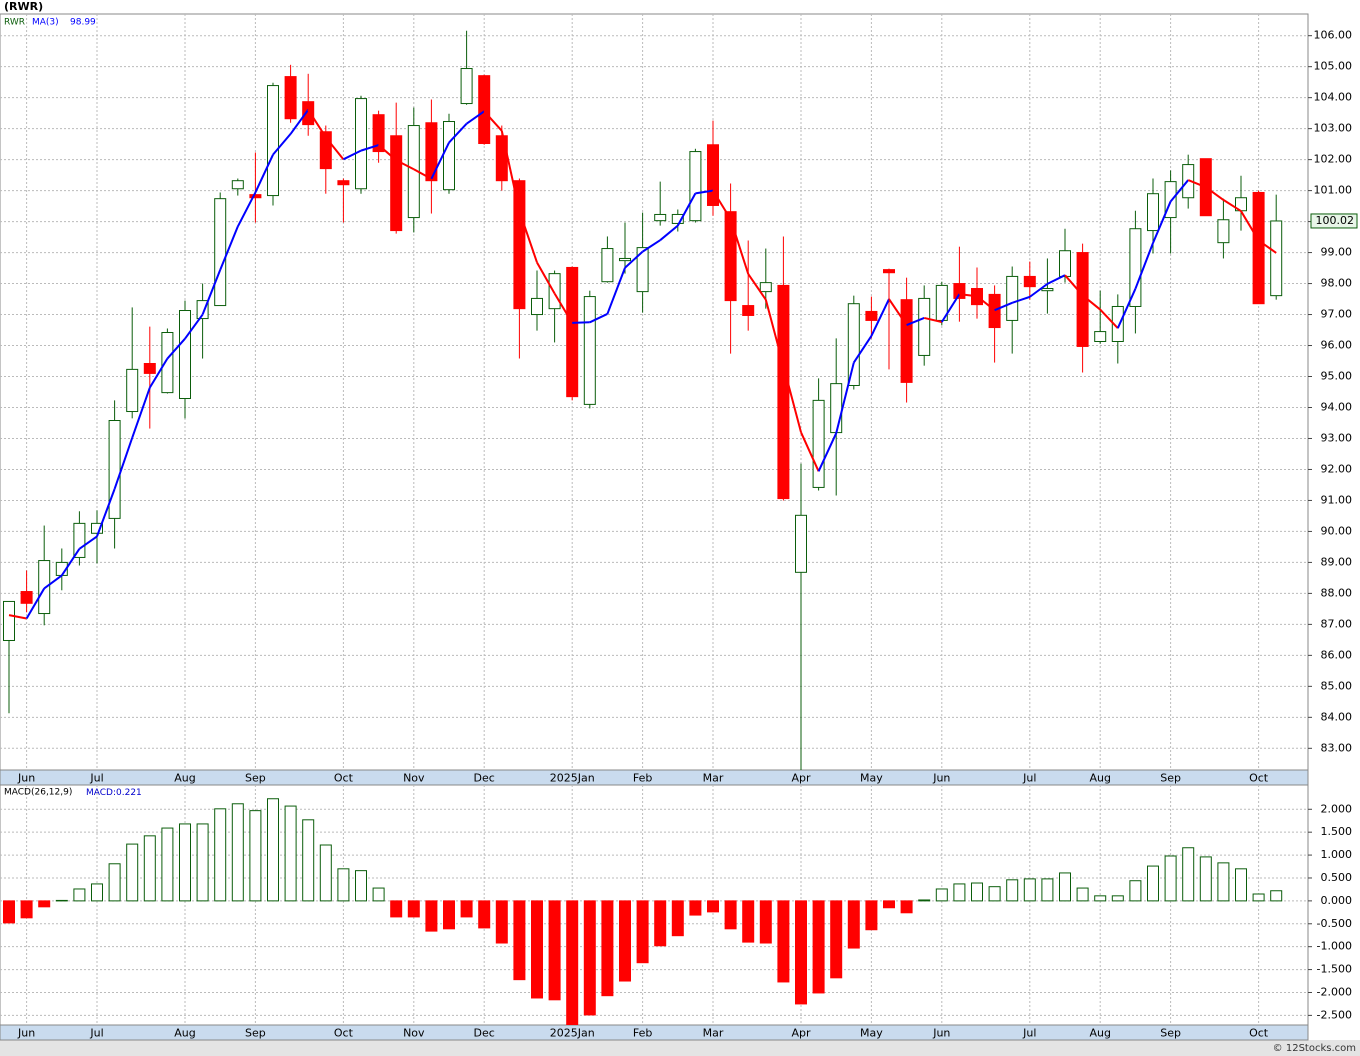 The width and height of the screenshot is (1360, 1056). What do you see at coordinates (38, 793) in the screenshot?
I see `panel-title: MACD(26,12,9)` at bounding box center [38, 793].